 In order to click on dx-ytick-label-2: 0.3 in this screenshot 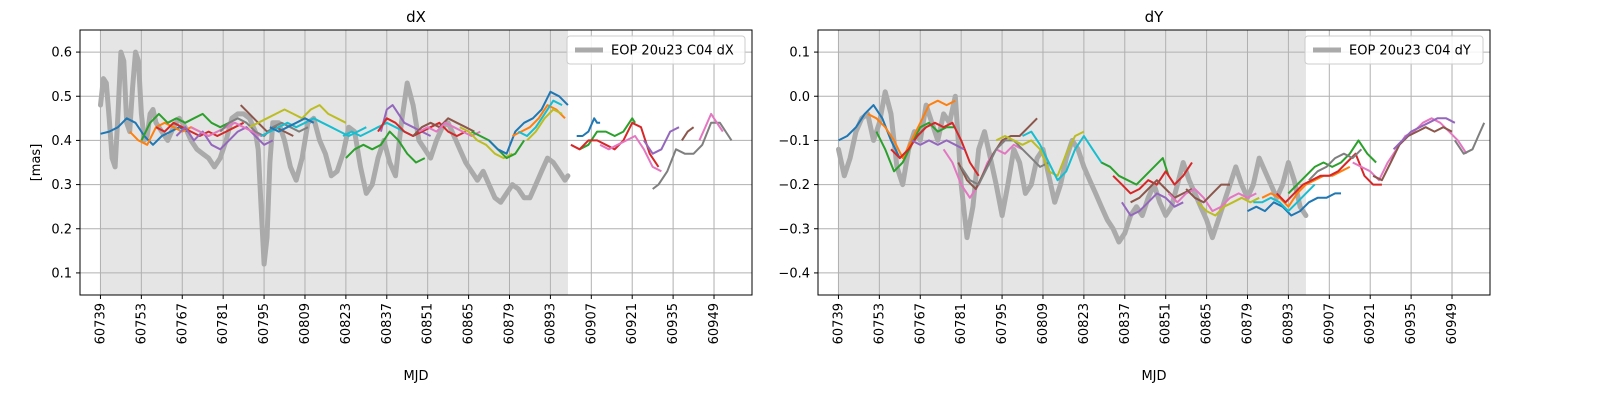, I will do `click(61, 185)`.